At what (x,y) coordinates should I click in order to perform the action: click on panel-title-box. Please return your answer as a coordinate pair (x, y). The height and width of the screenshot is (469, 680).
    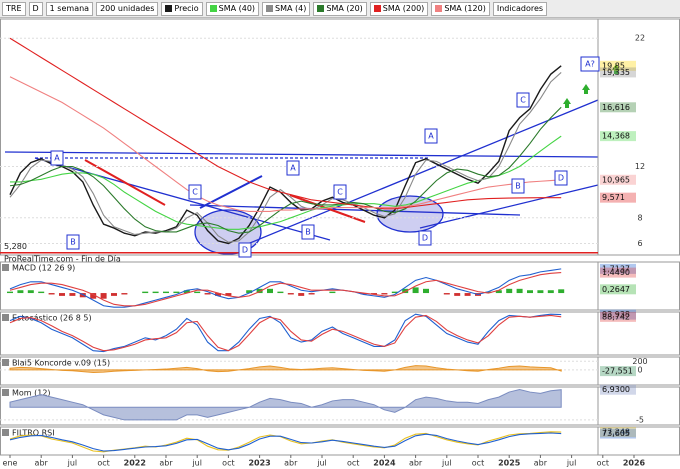
    Looking at the image, I should click on (5, 267).